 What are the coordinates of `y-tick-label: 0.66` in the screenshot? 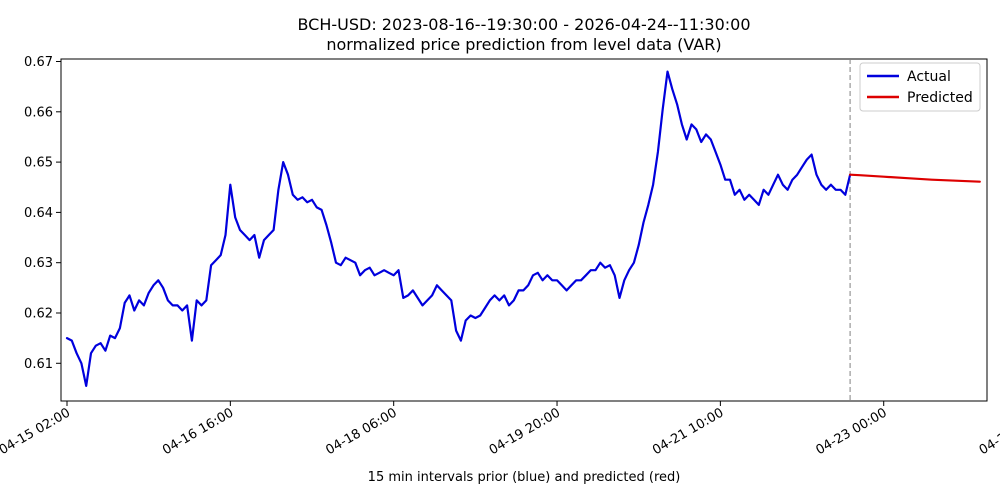 It's located at (38, 112).